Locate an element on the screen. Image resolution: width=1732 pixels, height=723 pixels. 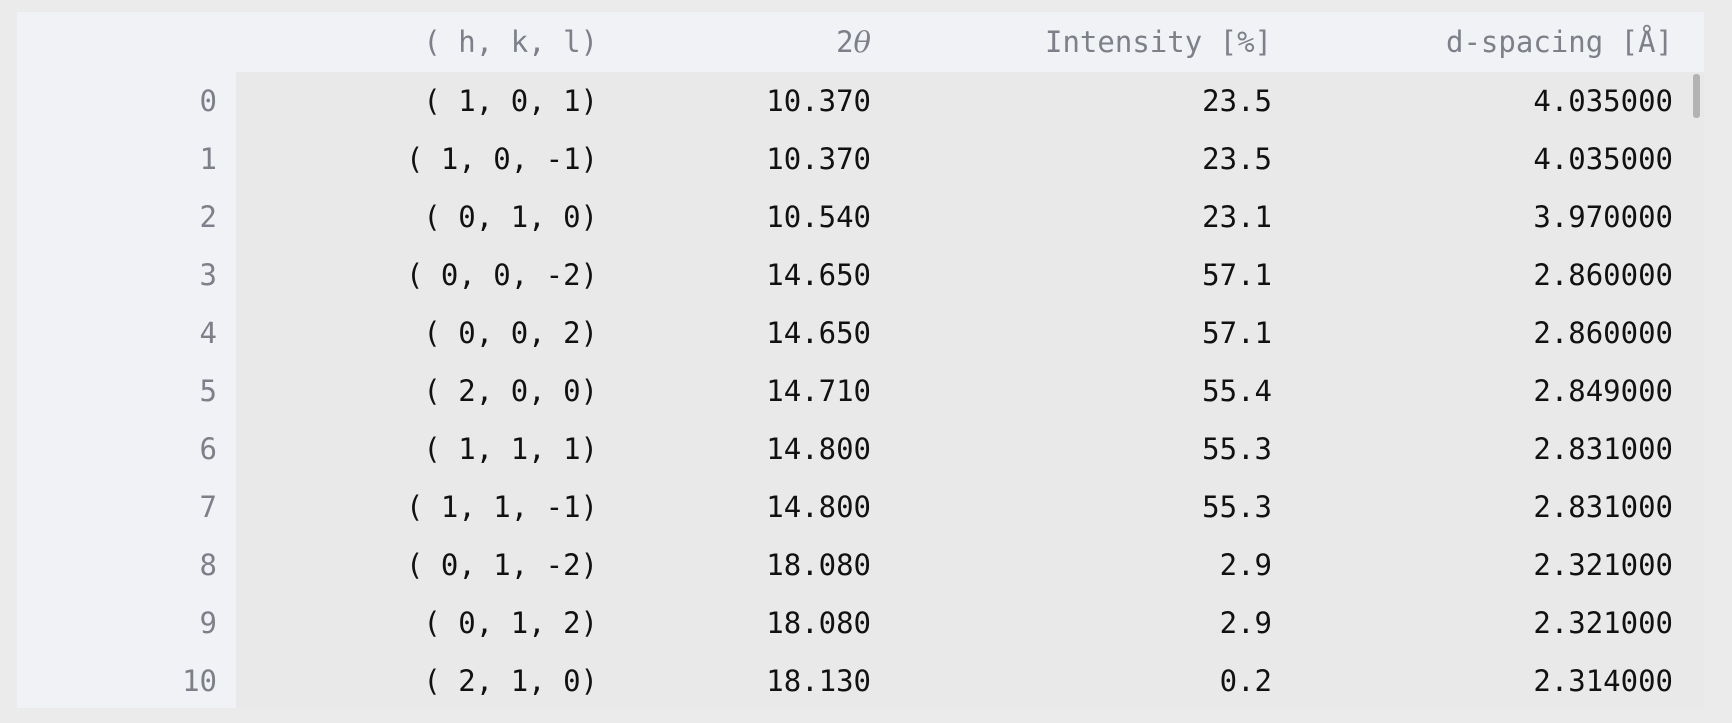
row-index: 0 is located at coordinates (208, 101).